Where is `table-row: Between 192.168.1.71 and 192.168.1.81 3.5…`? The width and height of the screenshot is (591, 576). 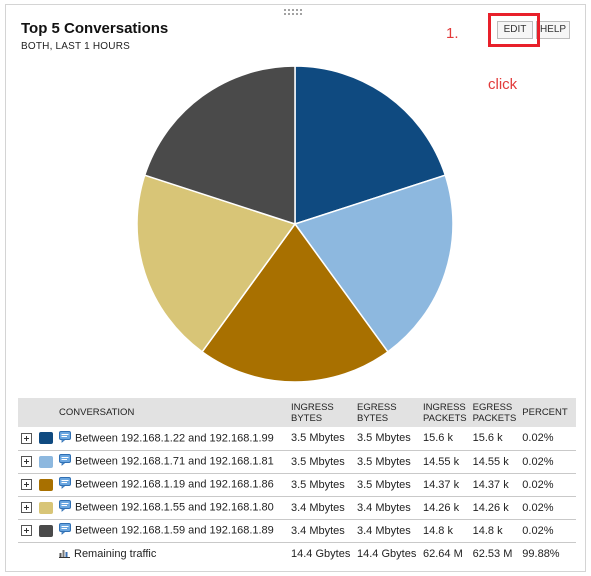
table-row: Between 192.168.1.71 and 192.168.1.81 3.5… is located at coordinates (297, 462).